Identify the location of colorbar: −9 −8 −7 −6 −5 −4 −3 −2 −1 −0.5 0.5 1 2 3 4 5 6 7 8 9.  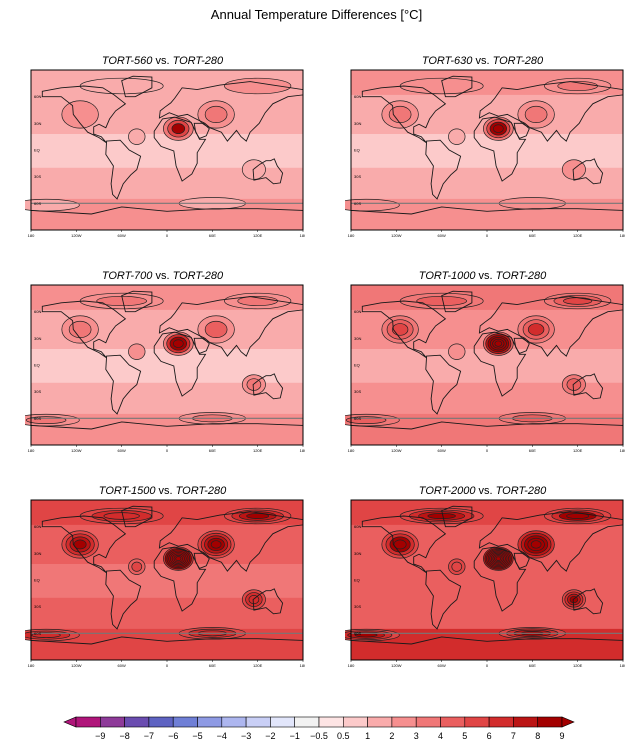
(319, 730).